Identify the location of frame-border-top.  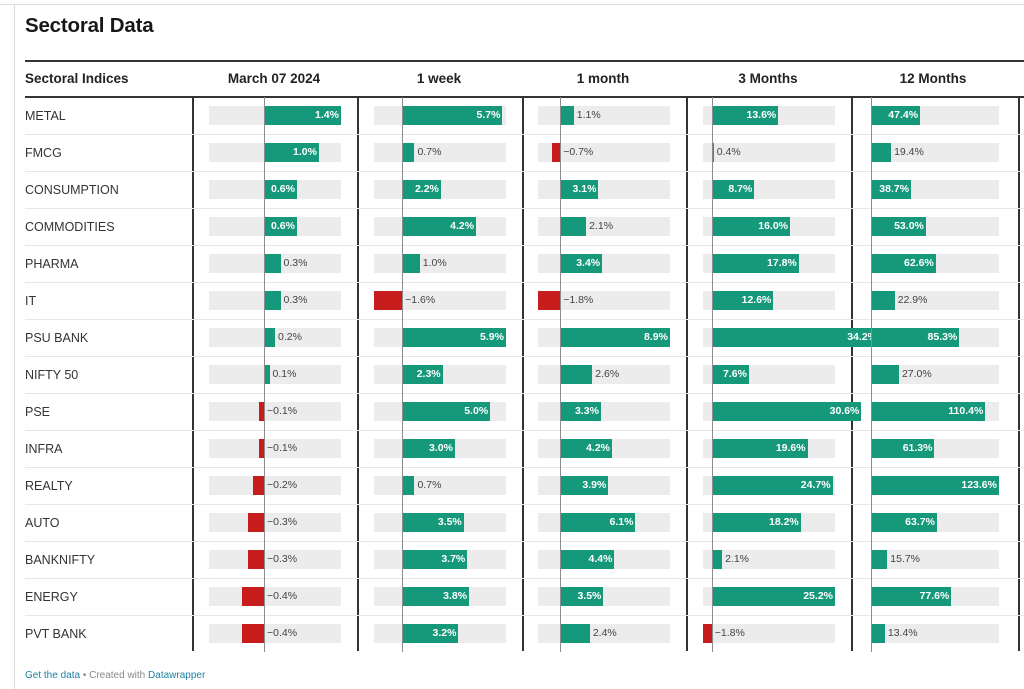
(512, 4).